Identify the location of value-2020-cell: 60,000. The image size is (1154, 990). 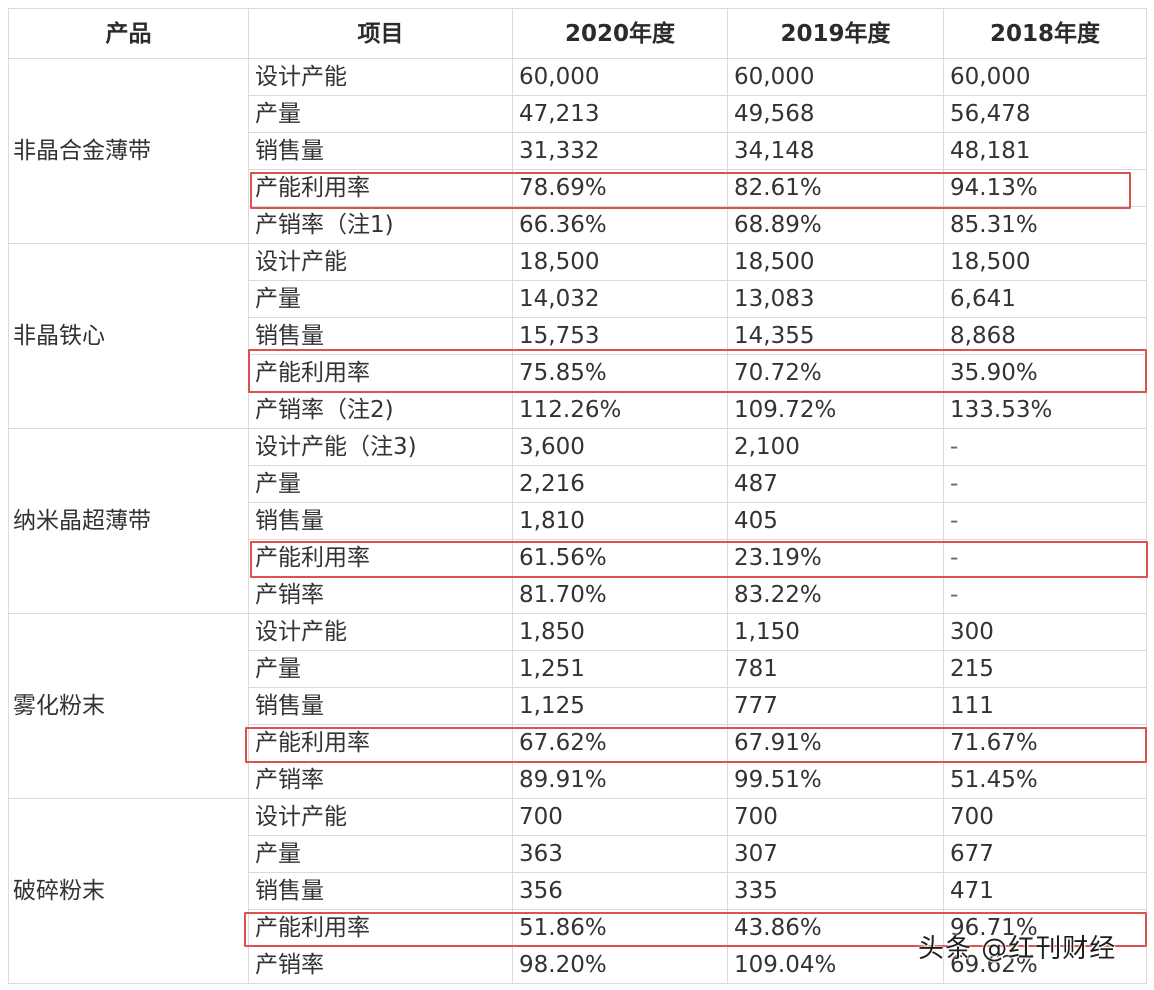
(620, 77).